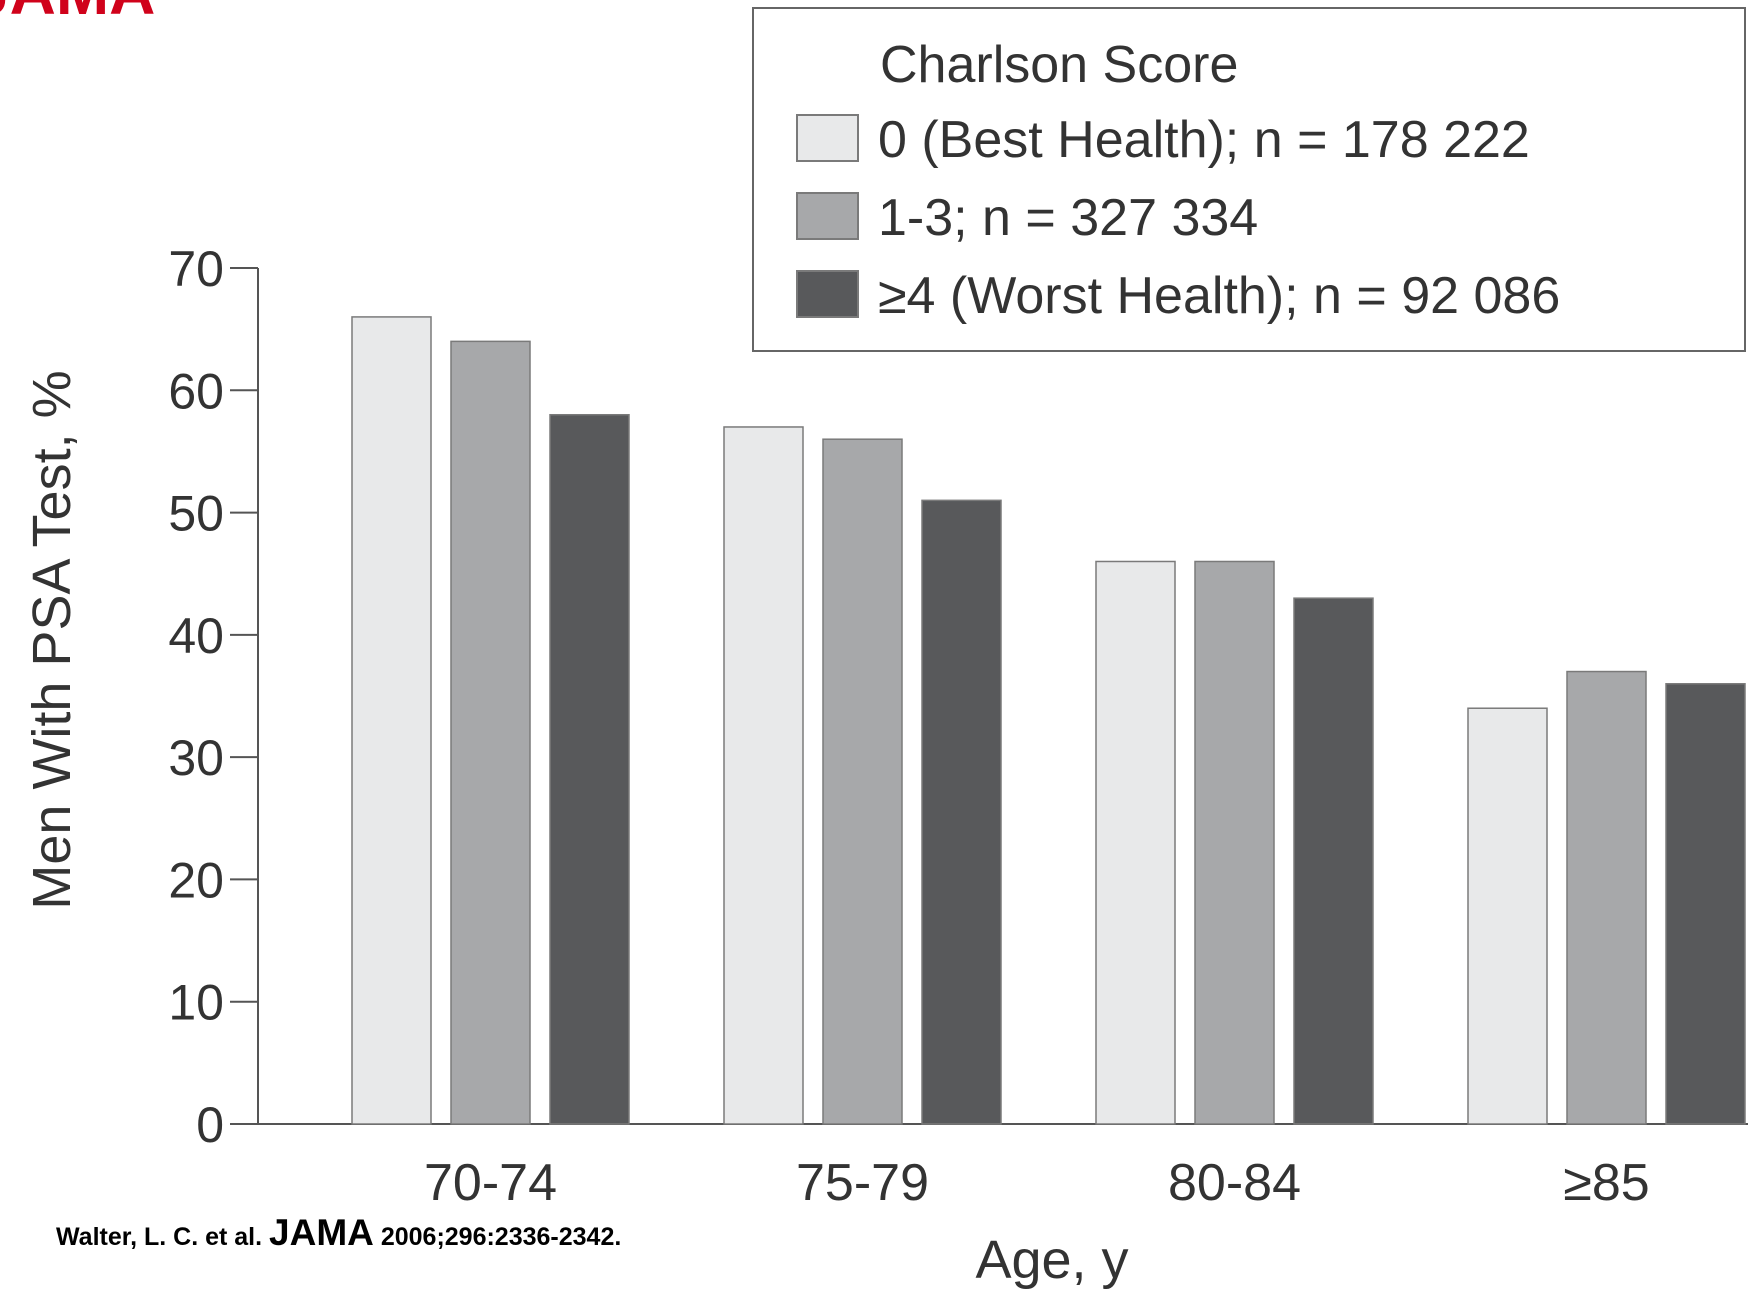 The height and width of the screenshot is (1290, 1756). I want to click on bar-≥85-series-0, so click(1507, 916).